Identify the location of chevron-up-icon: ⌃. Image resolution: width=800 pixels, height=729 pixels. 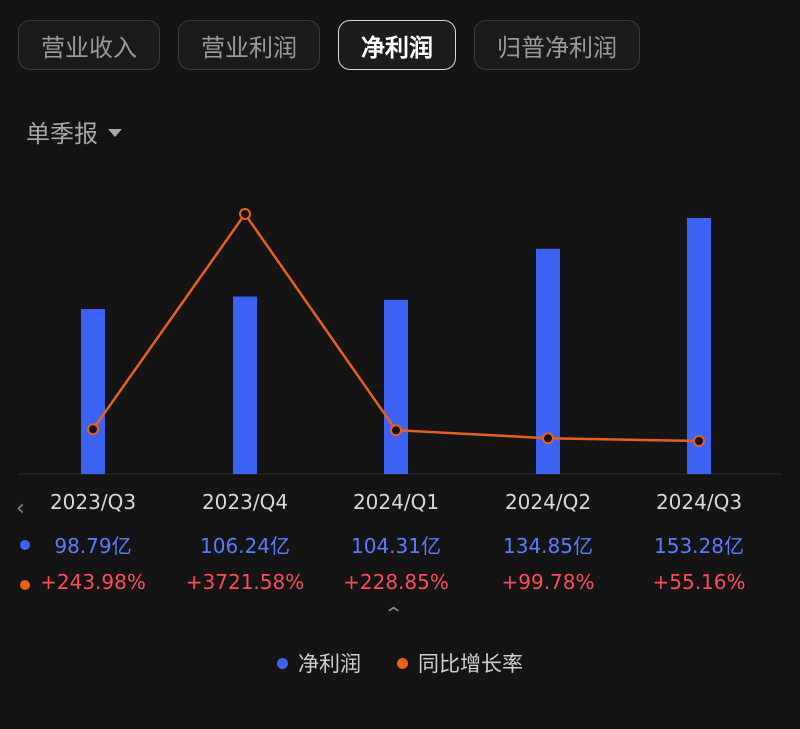
(393, 614).